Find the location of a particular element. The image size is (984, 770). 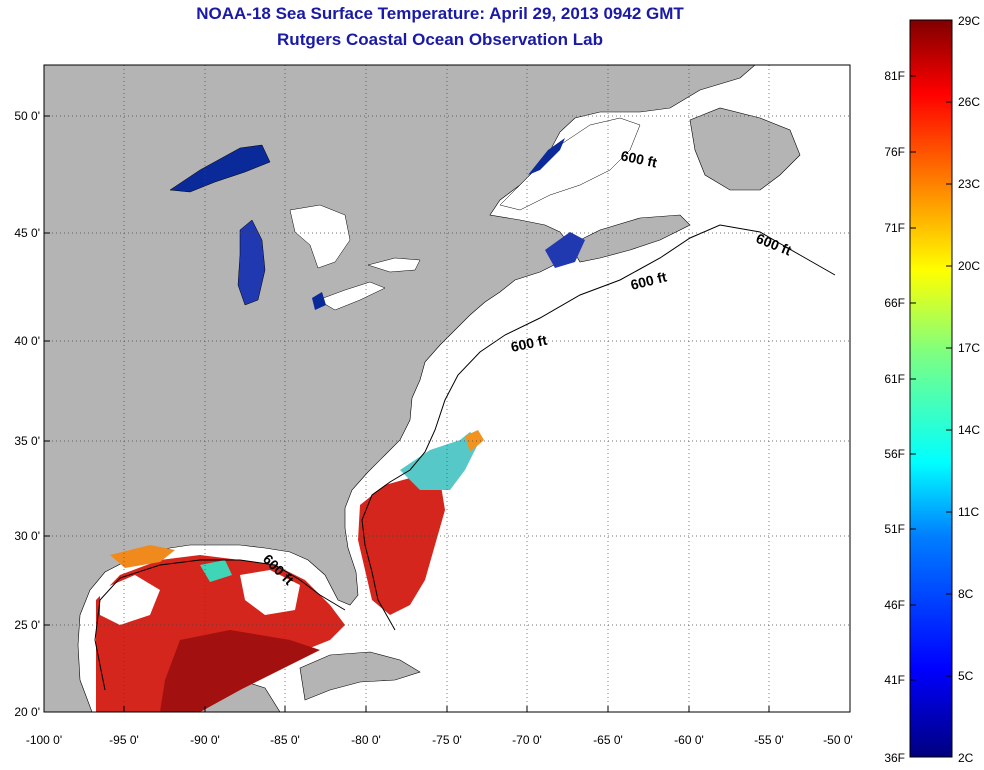

lat-tick-label: 40 0' is located at coordinates (27, 341).